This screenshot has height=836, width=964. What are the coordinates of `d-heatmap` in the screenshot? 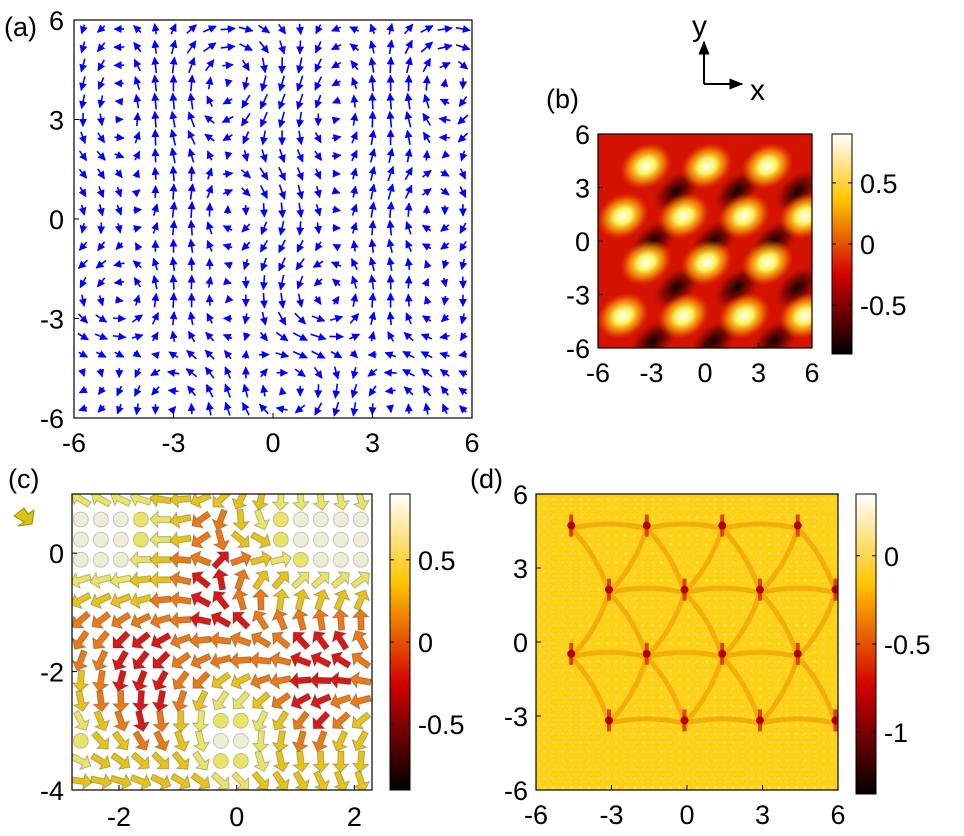 It's located at (687, 642).